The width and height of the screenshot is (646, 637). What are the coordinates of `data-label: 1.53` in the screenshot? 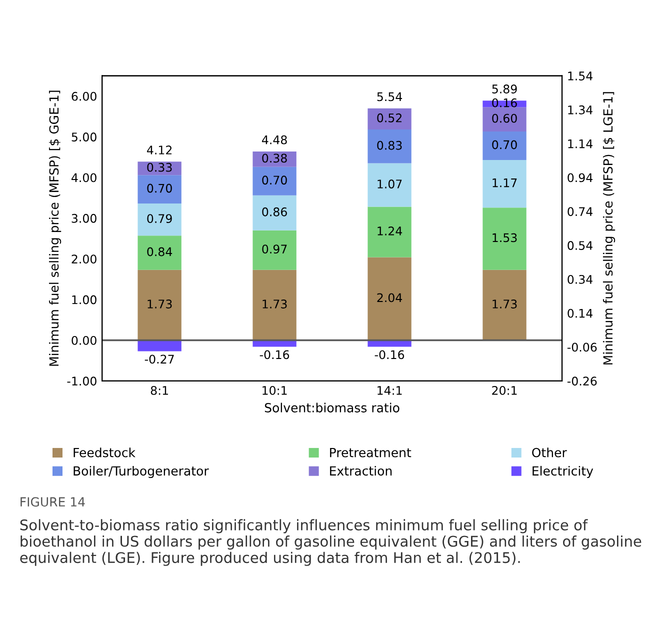 It's located at (504, 237).